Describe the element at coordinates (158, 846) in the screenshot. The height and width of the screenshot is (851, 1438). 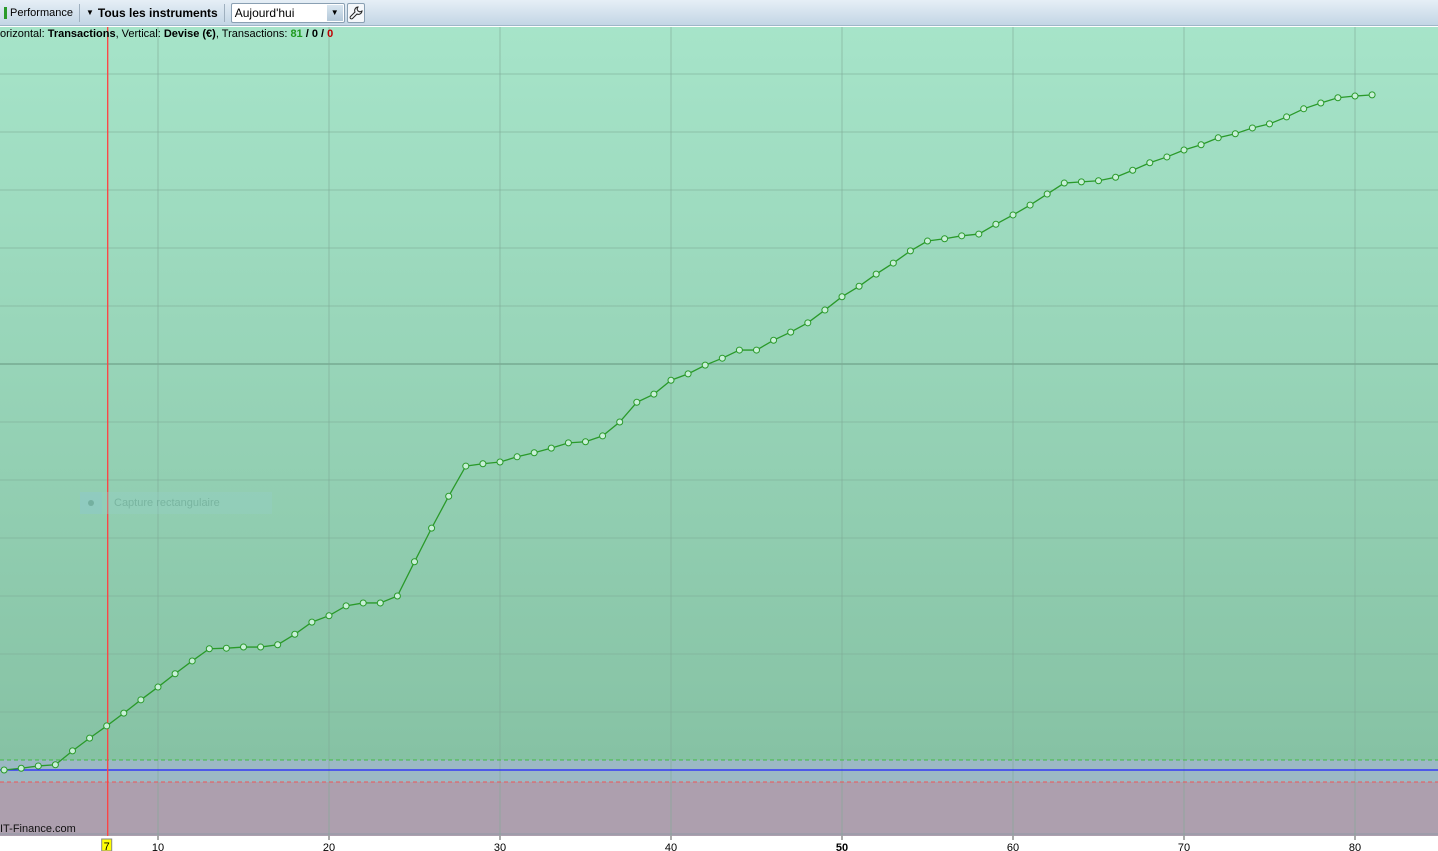
I see `x-tick-label: 10` at that location.